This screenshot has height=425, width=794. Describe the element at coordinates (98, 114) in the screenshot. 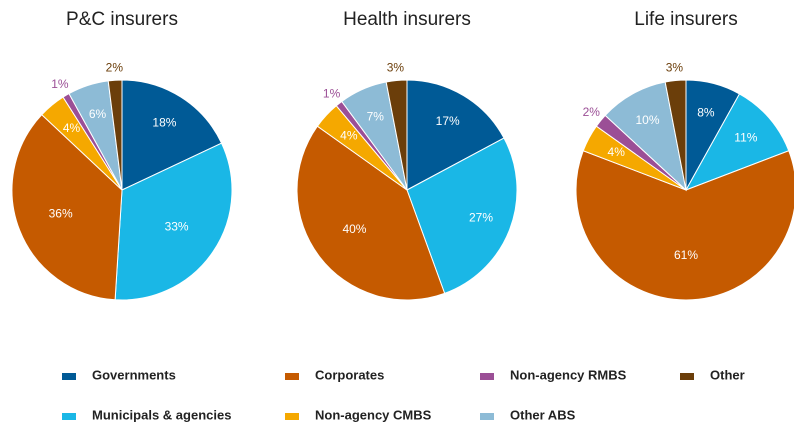

I see `data-label: 6%` at that location.